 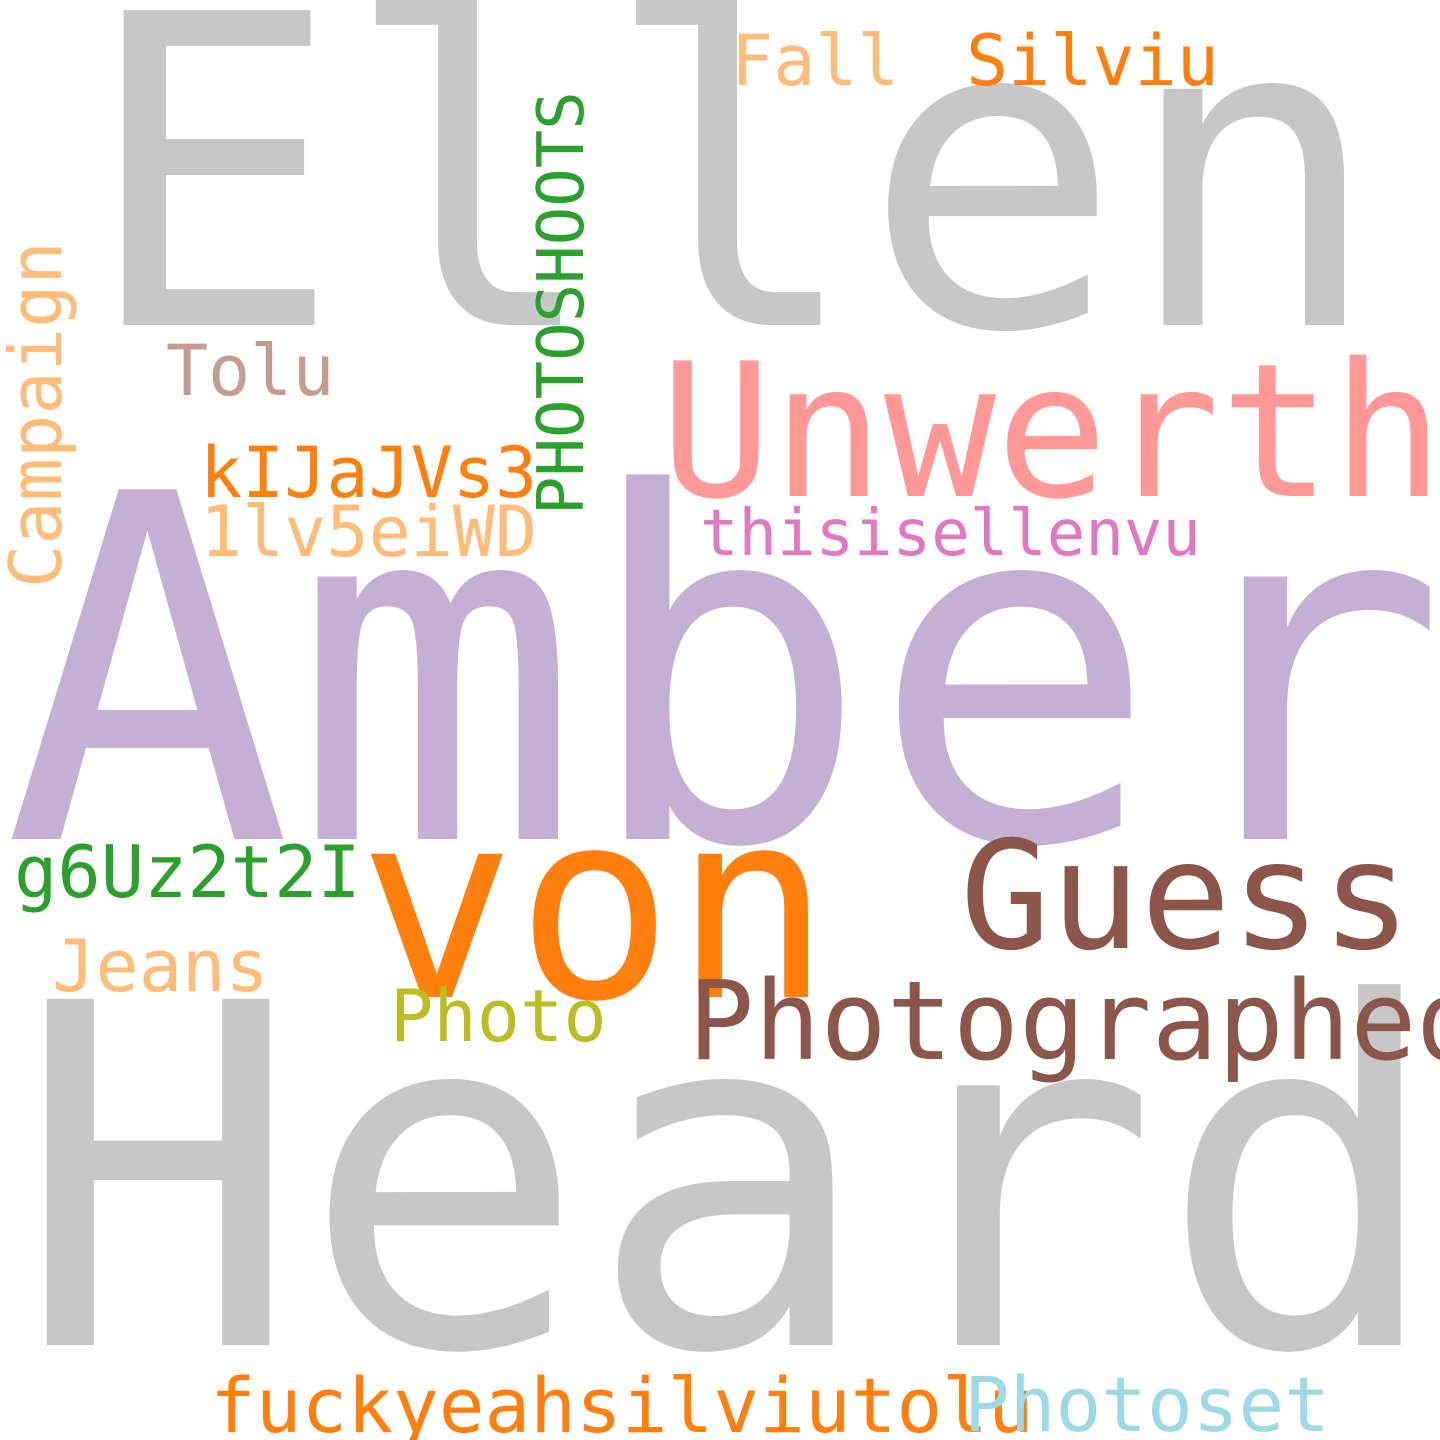 What do you see at coordinates (950, 534) in the screenshot?
I see `word-thisisellenvu: thisisellenvu` at bounding box center [950, 534].